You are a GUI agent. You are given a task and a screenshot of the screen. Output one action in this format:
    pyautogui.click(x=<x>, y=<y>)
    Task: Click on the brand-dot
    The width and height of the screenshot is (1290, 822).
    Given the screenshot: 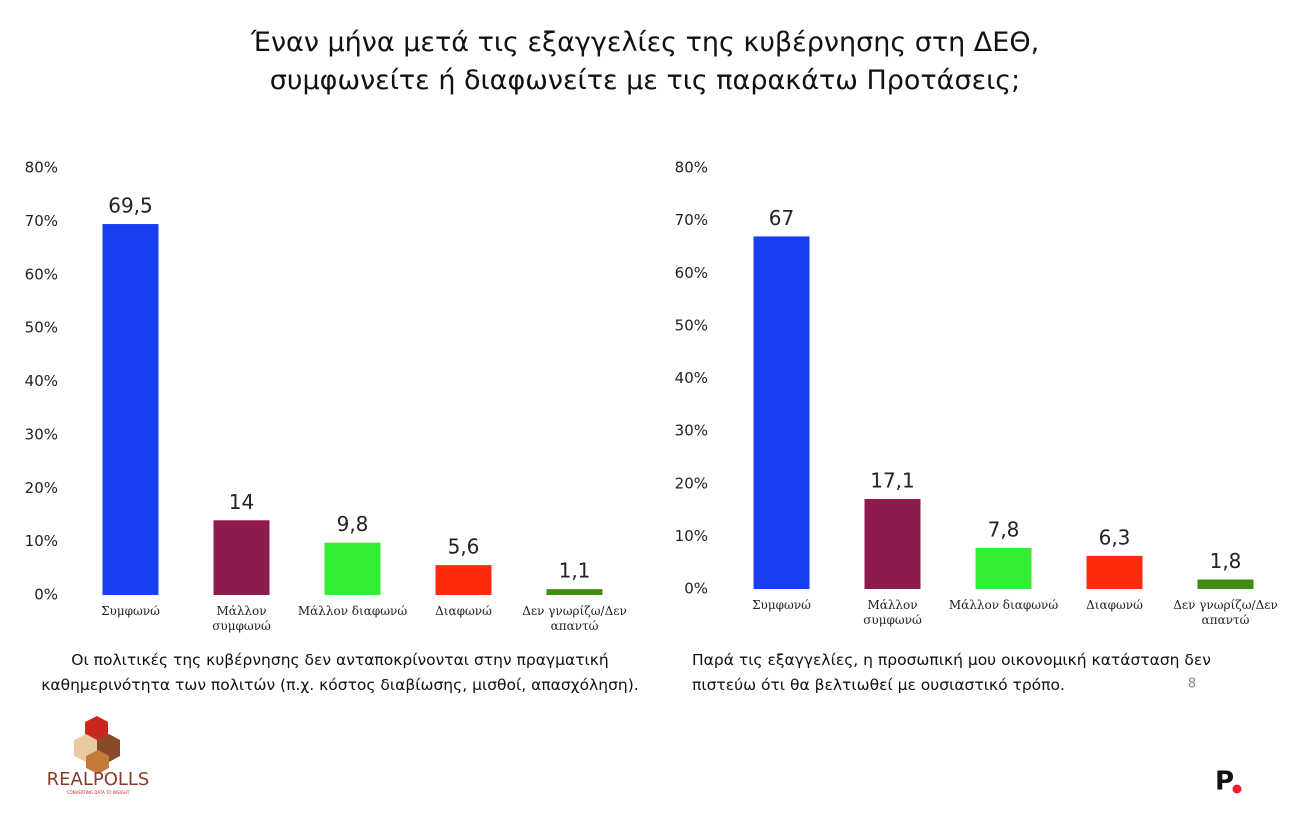 What is the action you would take?
    pyautogui.click(x=1237, y=789)
    